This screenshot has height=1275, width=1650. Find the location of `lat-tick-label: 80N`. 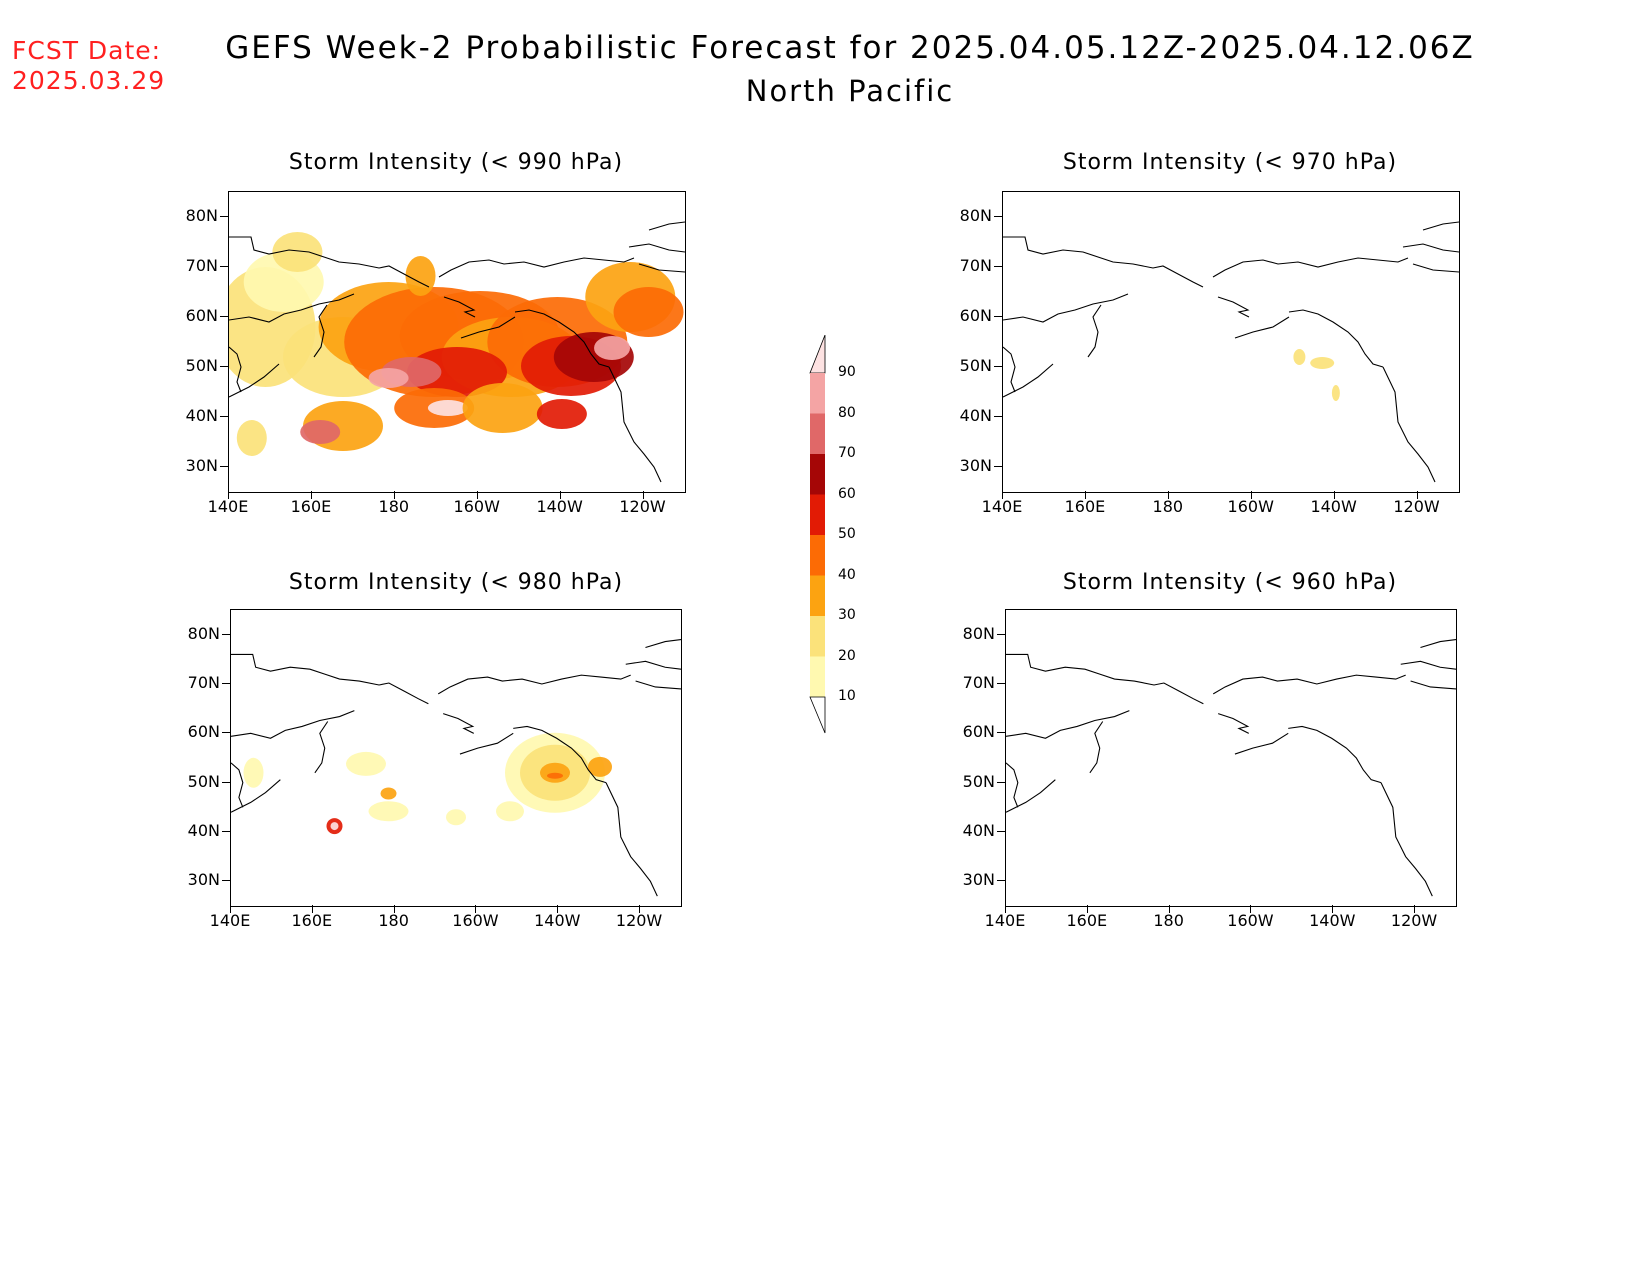

lat-tick-label: 80N is located at coordinates (978, 633).